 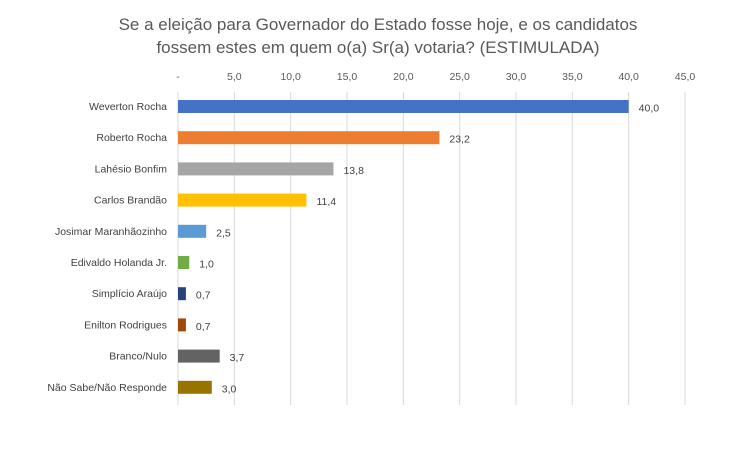 I want to click on category-label: Enilton Rodrigues, so click(x=125, y=325).